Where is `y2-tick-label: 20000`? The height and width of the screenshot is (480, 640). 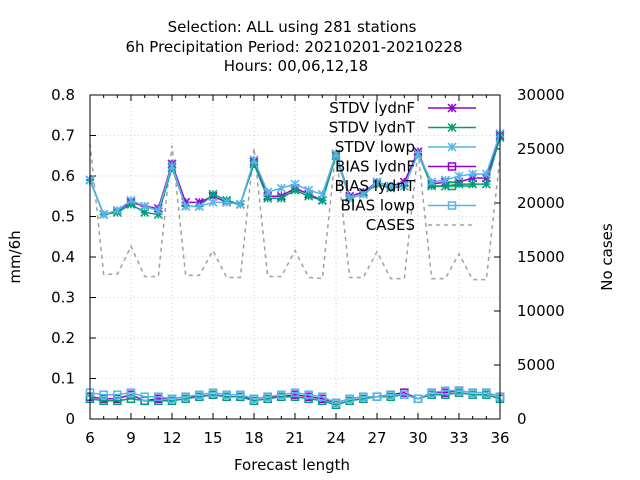
y2-tick-label: 20000 is located at coordinates (541, 203).